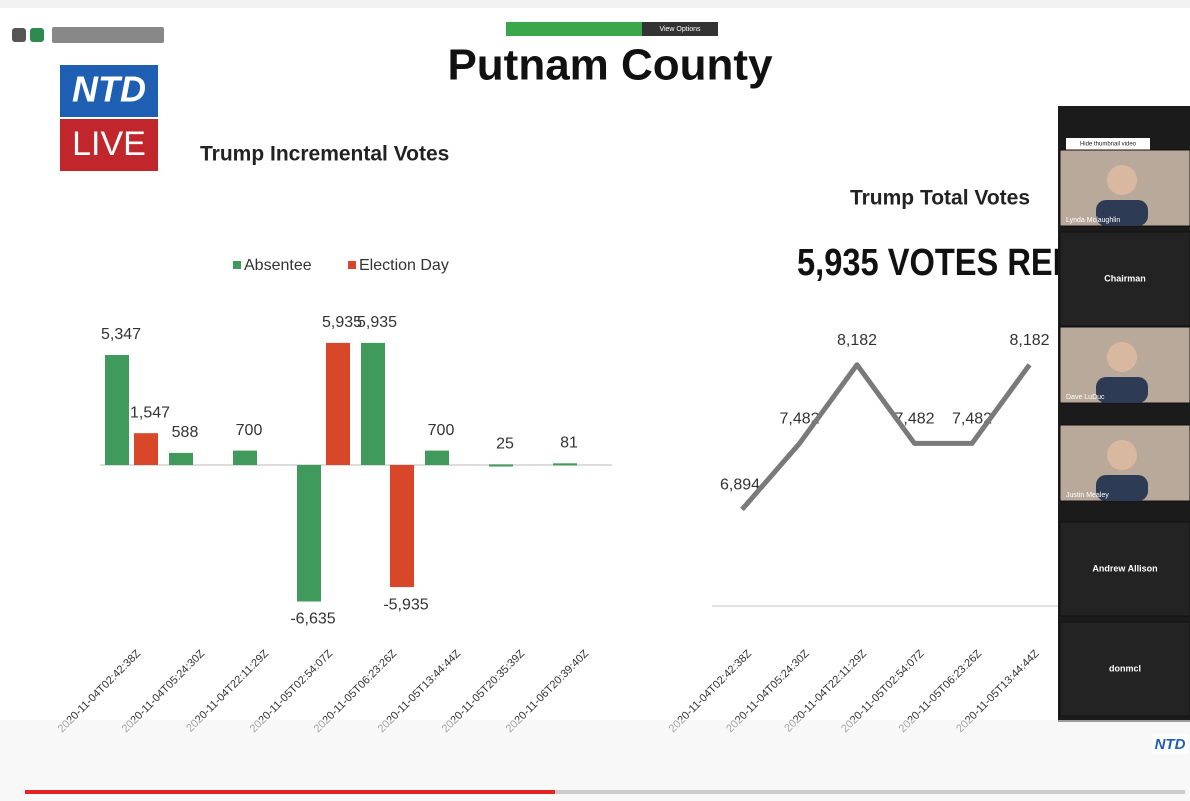  Describe the element at coordinates (404, 265) in the screenshot. I see `legend-label: Election Day` at that location.